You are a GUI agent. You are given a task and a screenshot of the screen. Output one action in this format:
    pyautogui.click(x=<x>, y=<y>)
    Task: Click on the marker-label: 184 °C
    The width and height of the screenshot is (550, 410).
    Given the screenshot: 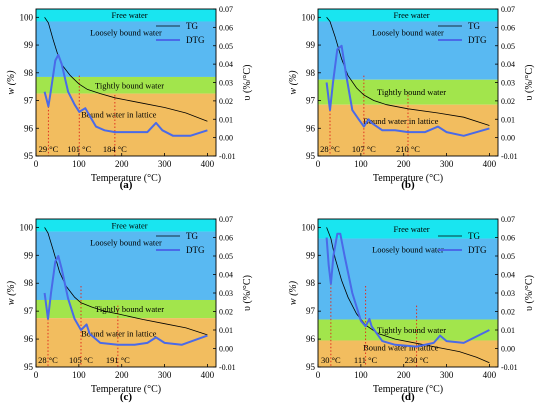 What is the action you would take?
    pyautogui.click(x=115, y=149)
    